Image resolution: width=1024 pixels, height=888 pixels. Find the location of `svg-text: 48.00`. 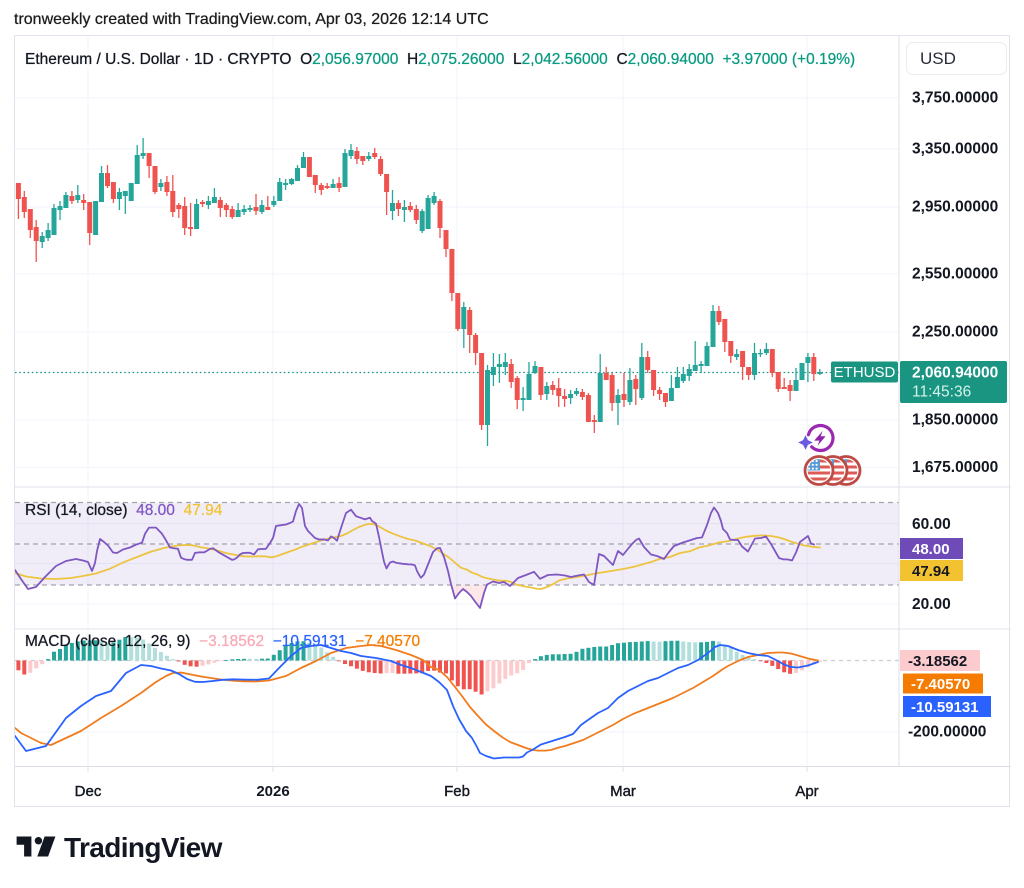

svg-text: 48.00 is located at coordinates (931, 549).